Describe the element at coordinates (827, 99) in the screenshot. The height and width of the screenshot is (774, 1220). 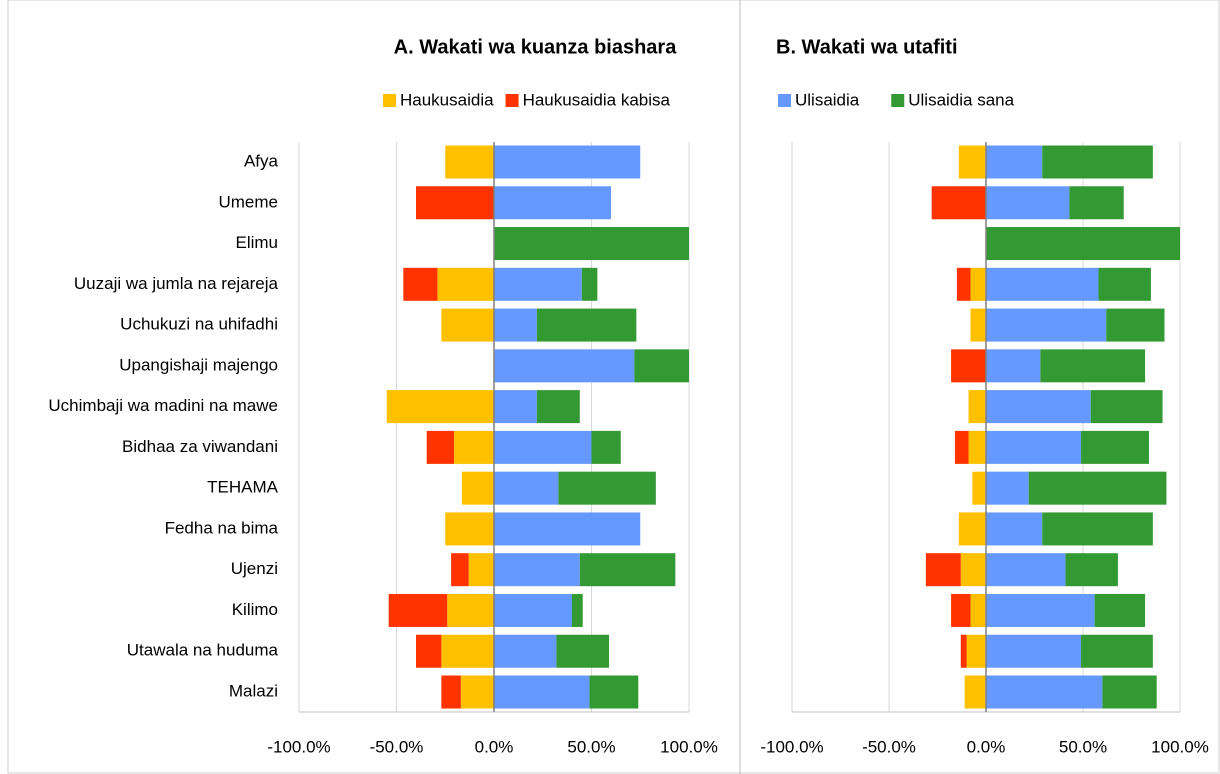
I see `legend-label: Ulisaidia` at that location.